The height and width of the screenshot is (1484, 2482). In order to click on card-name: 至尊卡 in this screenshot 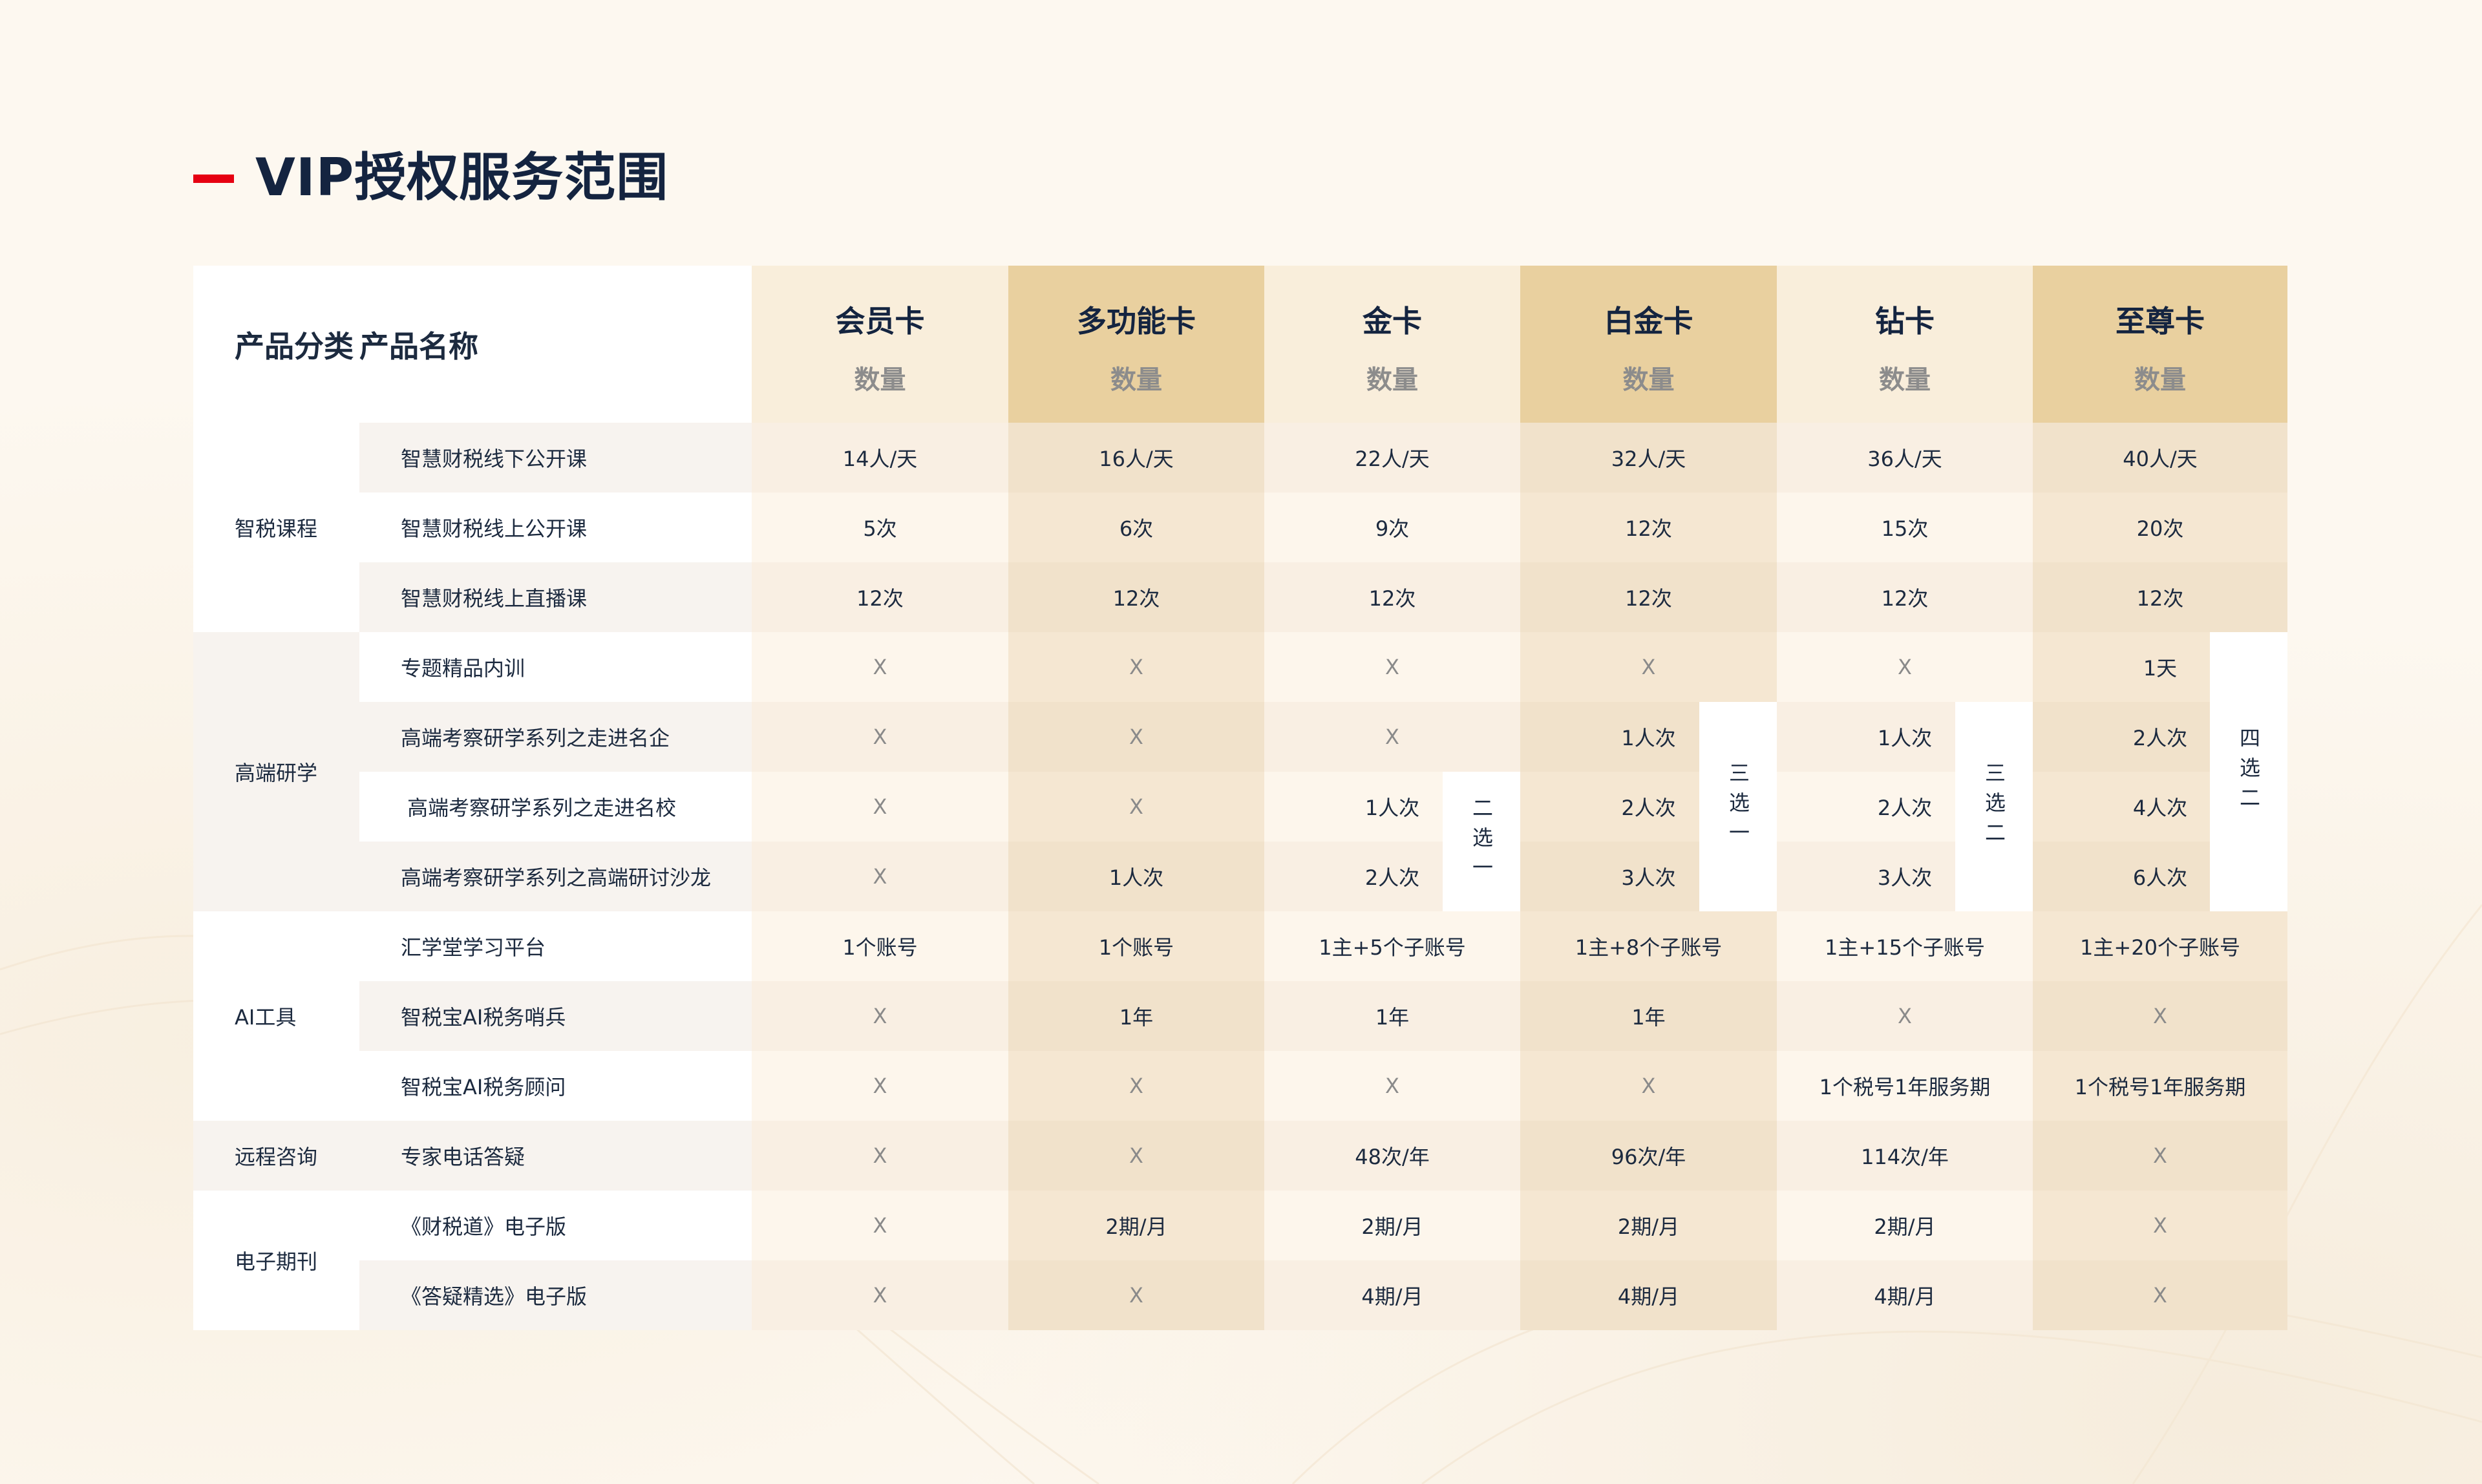, I will do `click(2160, 321)`.